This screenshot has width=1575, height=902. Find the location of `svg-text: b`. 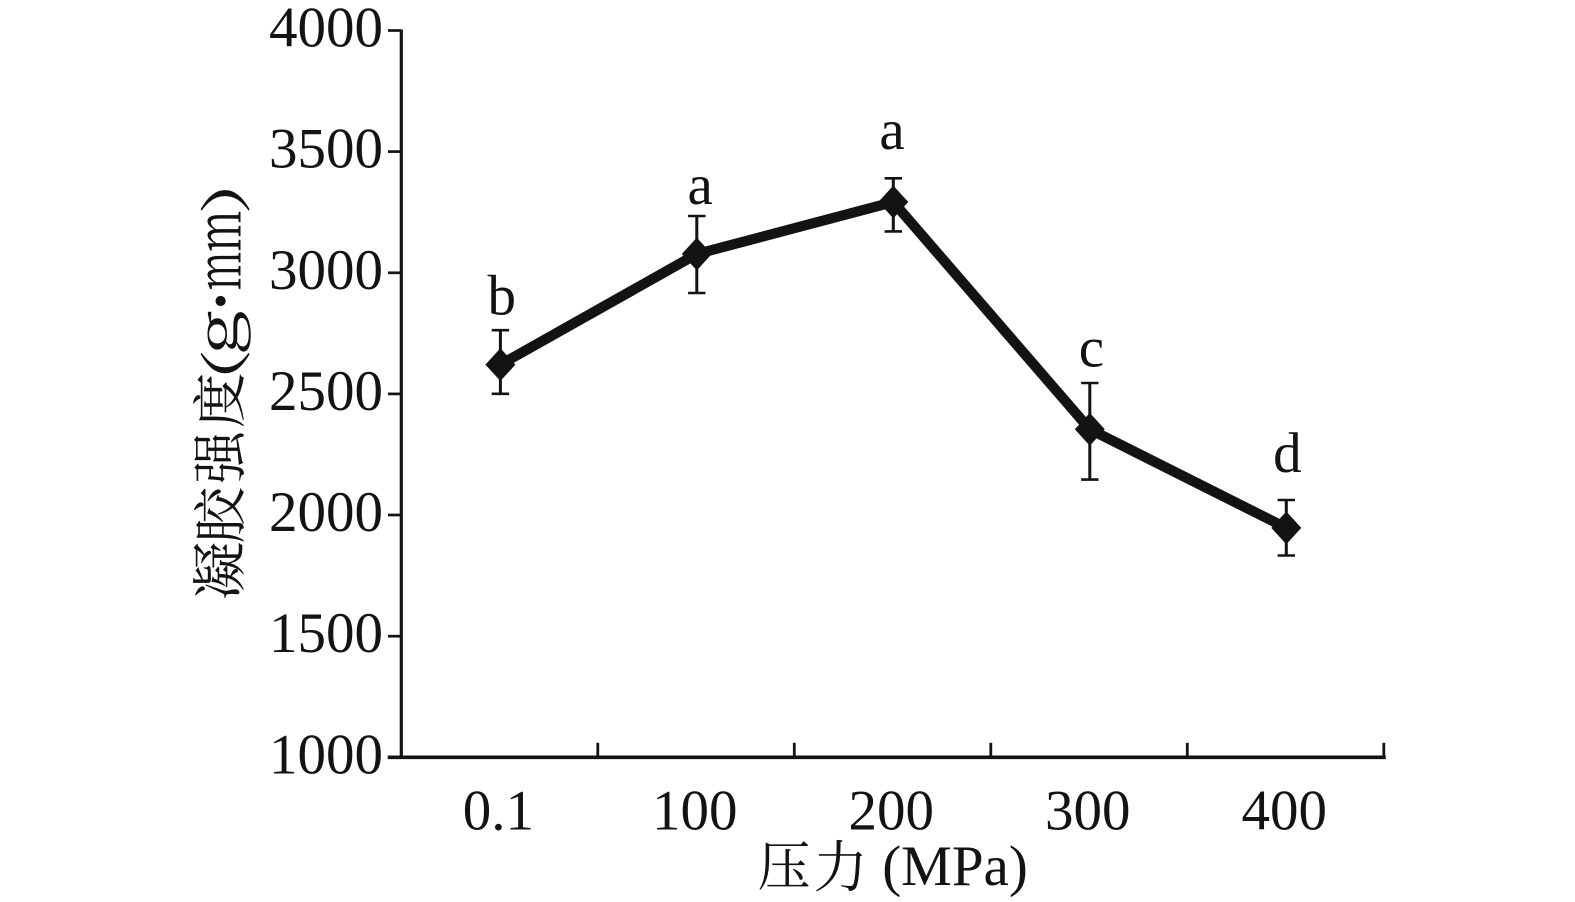

svg-text: b is located at coordinates (501, 295).